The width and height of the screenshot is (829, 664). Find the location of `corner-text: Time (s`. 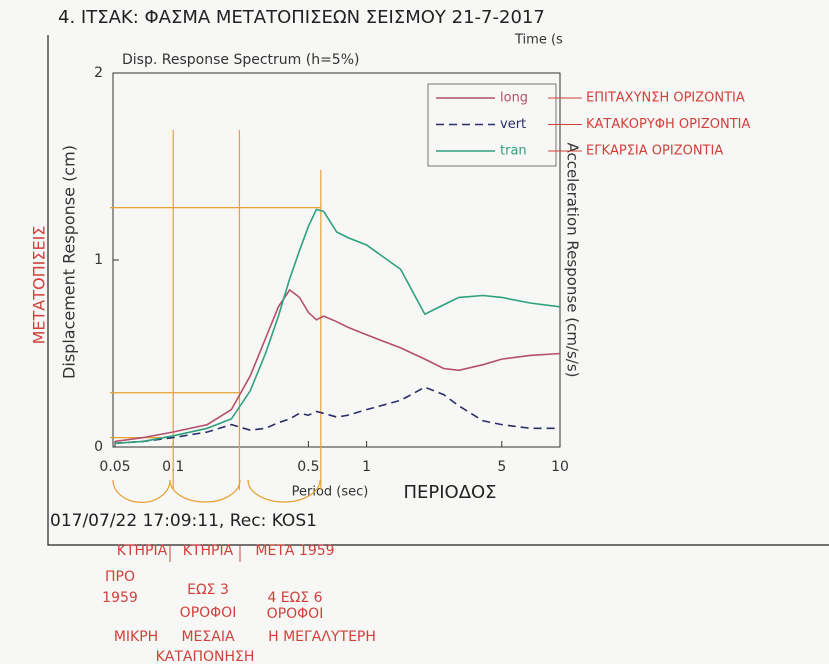

corner-text: Time (s is located at coordinates (538, 40).